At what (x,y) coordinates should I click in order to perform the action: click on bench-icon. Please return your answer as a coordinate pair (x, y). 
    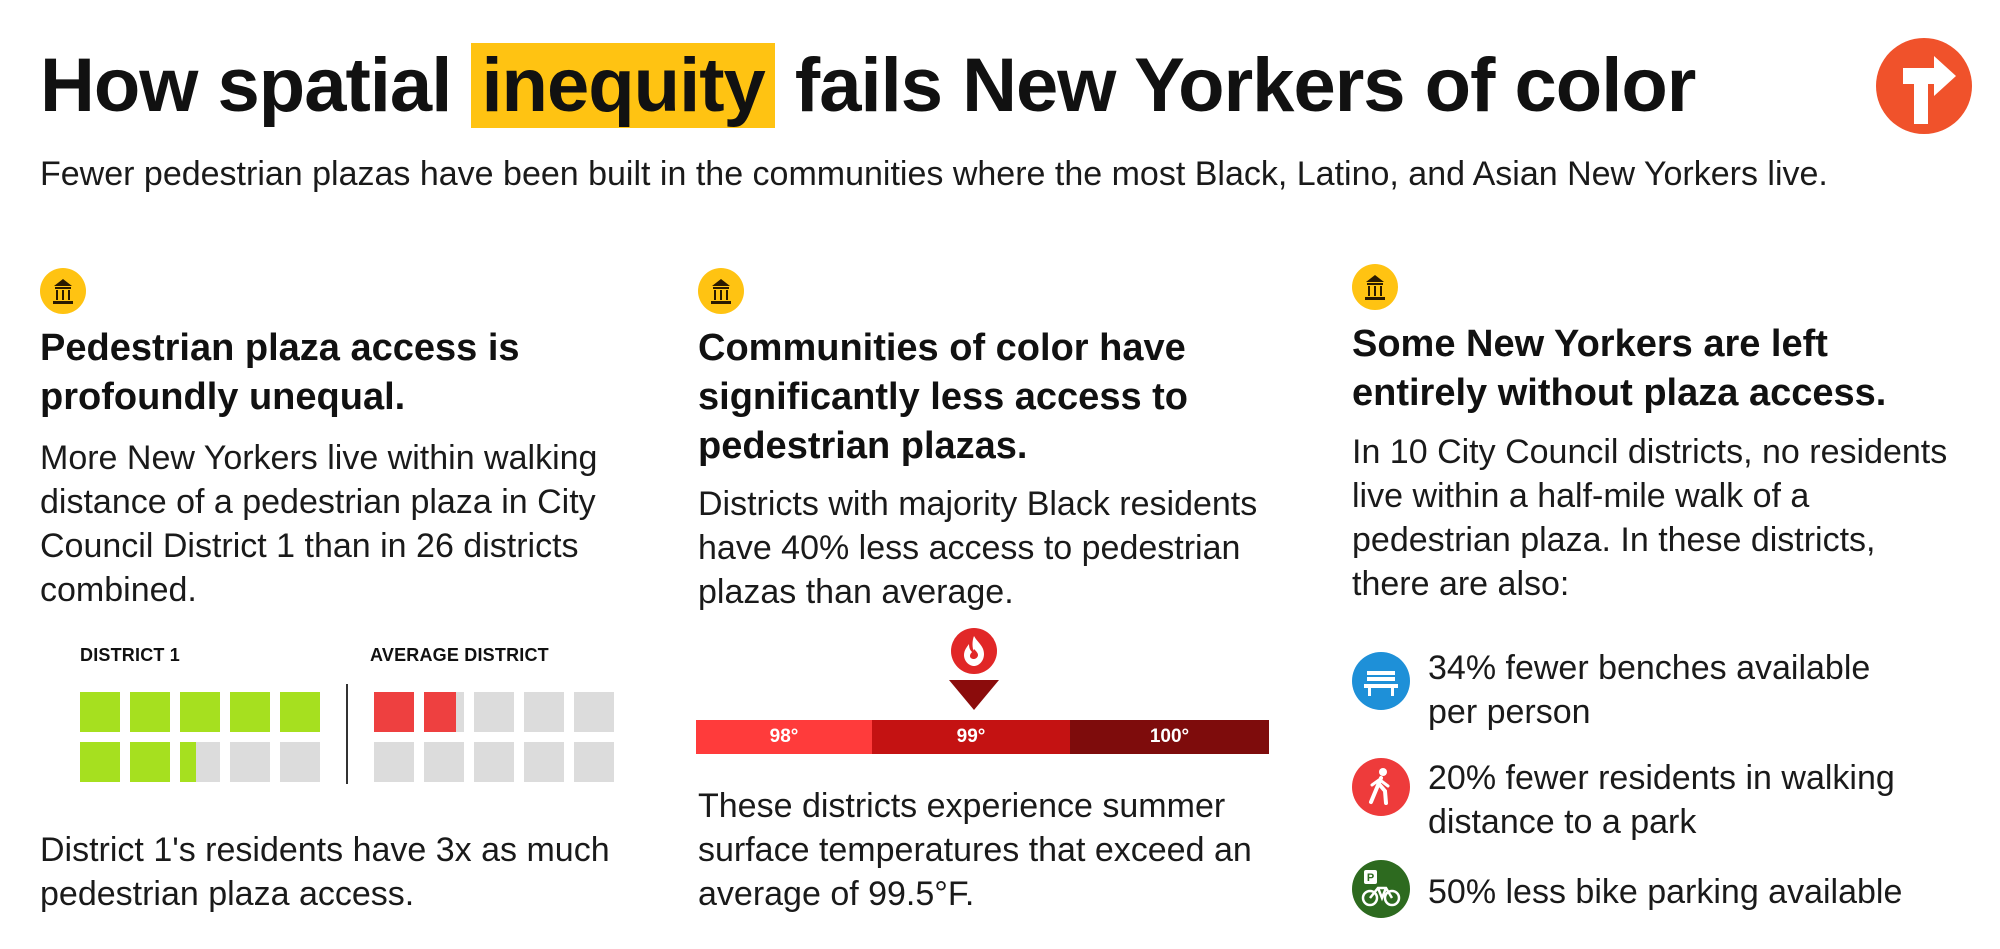
    Looking at the image, I should click on (1381, 681).